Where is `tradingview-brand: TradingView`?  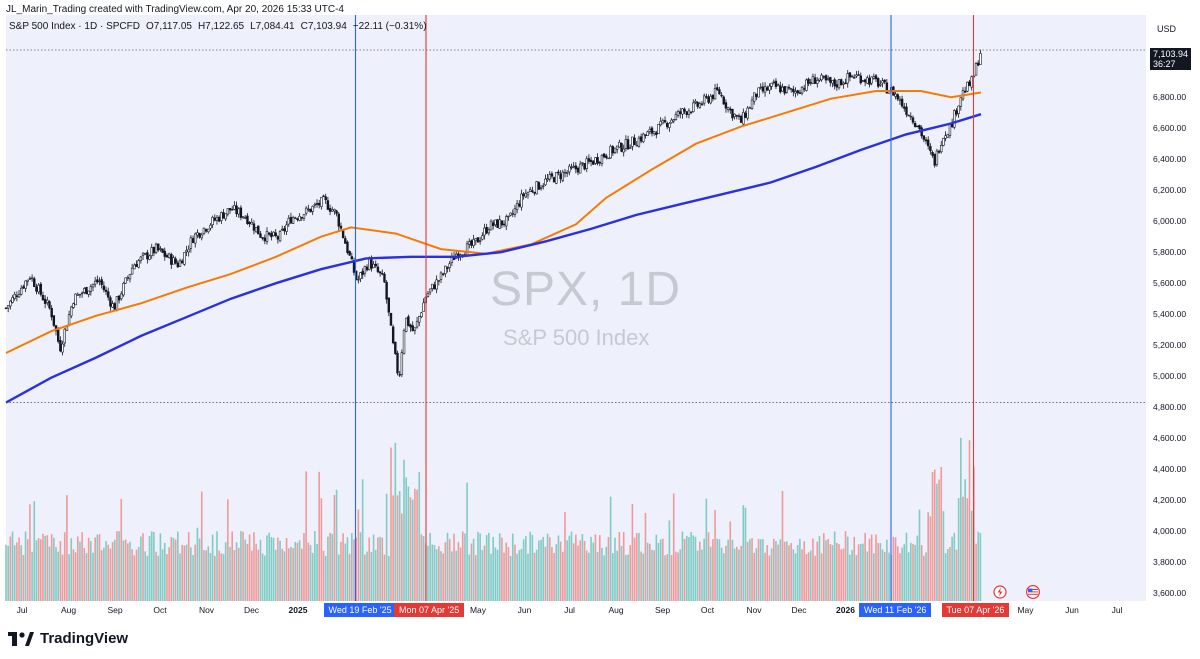 tradingview-brand: TradingView is located at coordinates (68, 638).